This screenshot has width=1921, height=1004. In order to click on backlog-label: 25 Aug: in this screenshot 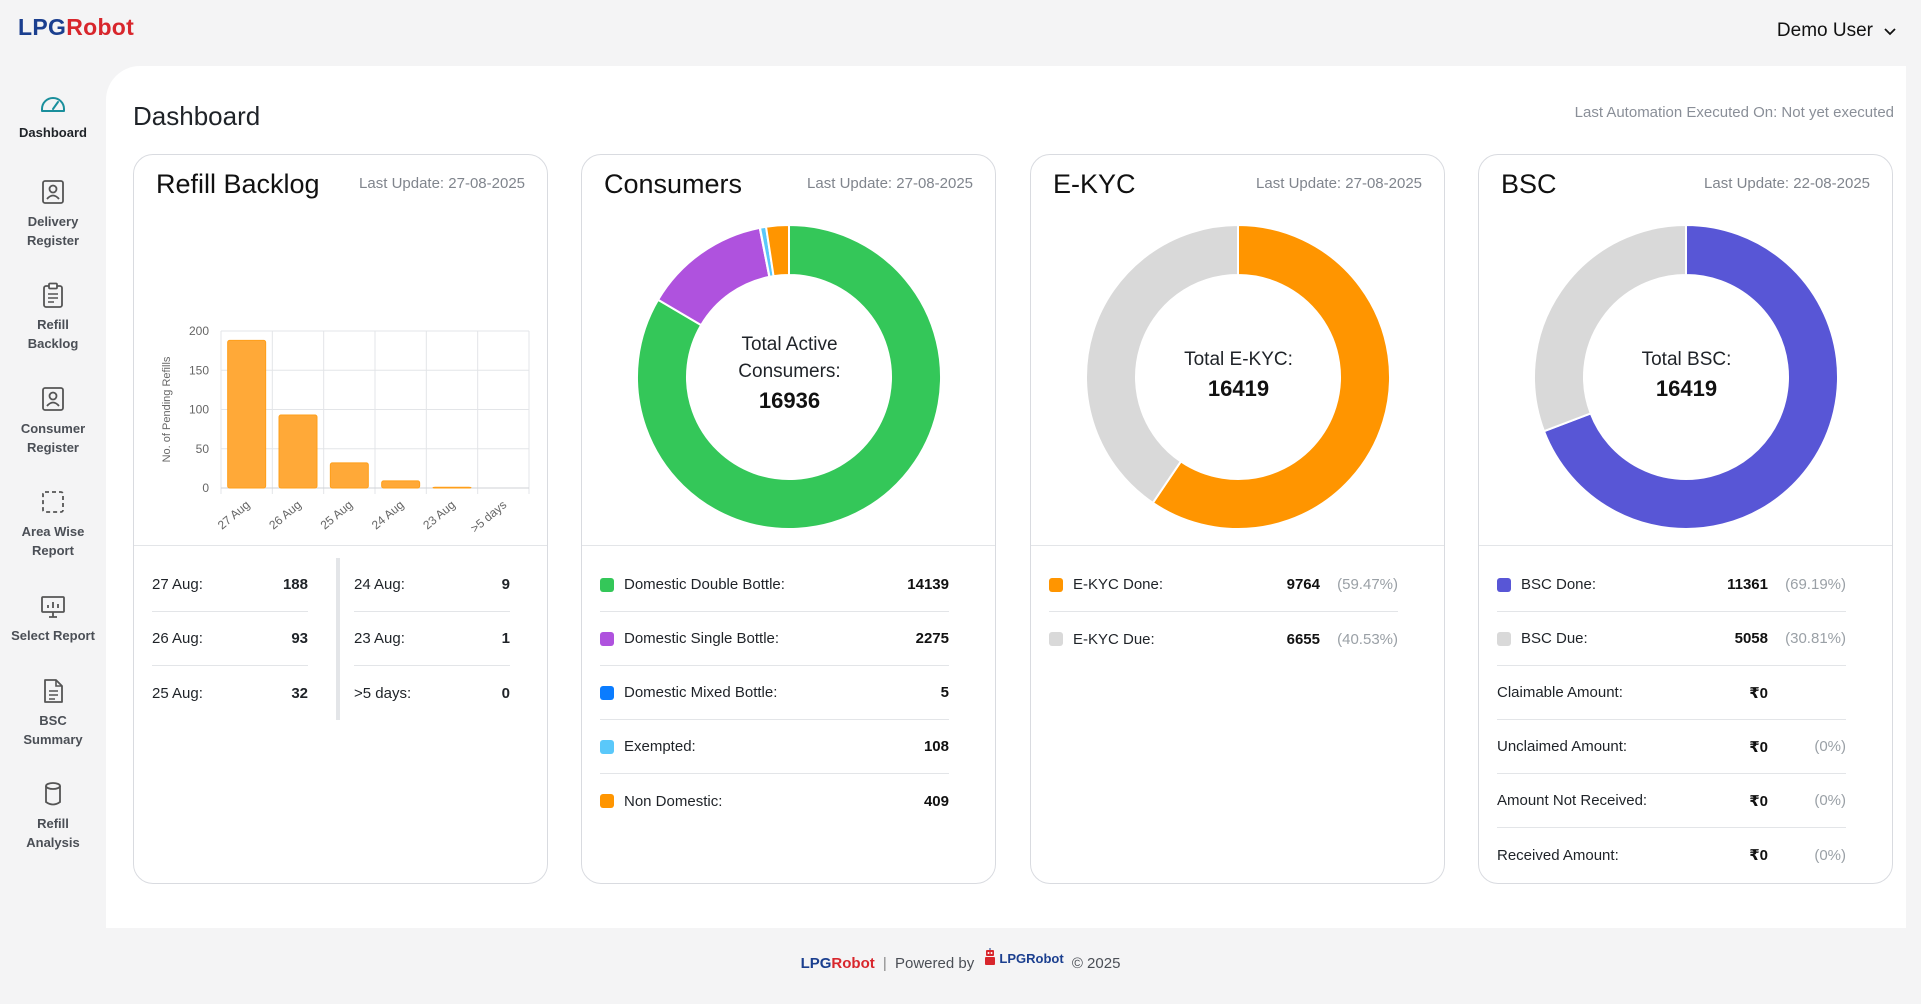, I will do `click(177, 693)`.